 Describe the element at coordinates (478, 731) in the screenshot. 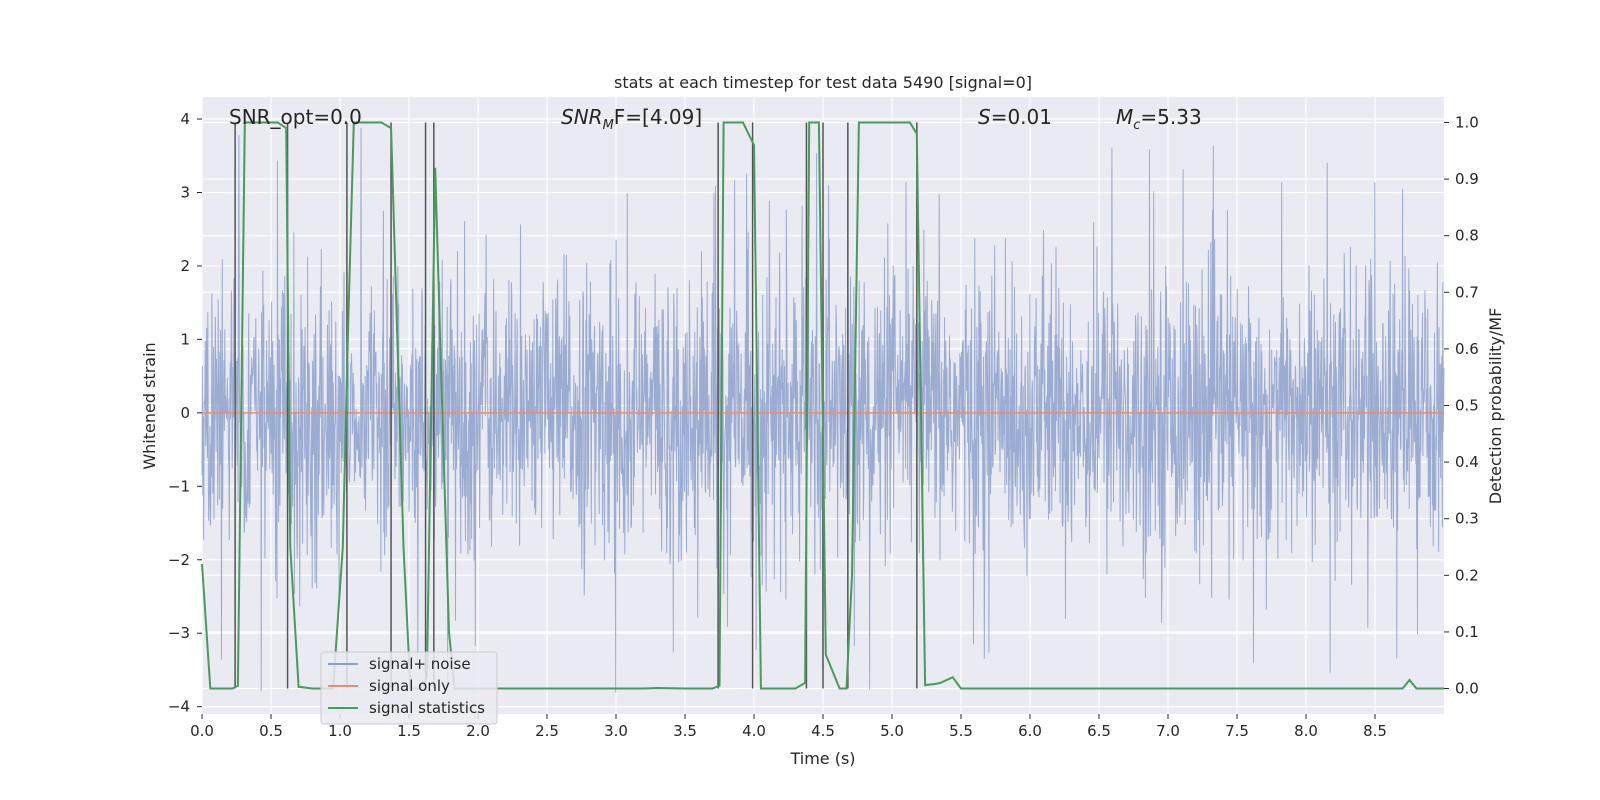

I see `x-tick-label-4: 2.0` at that location.